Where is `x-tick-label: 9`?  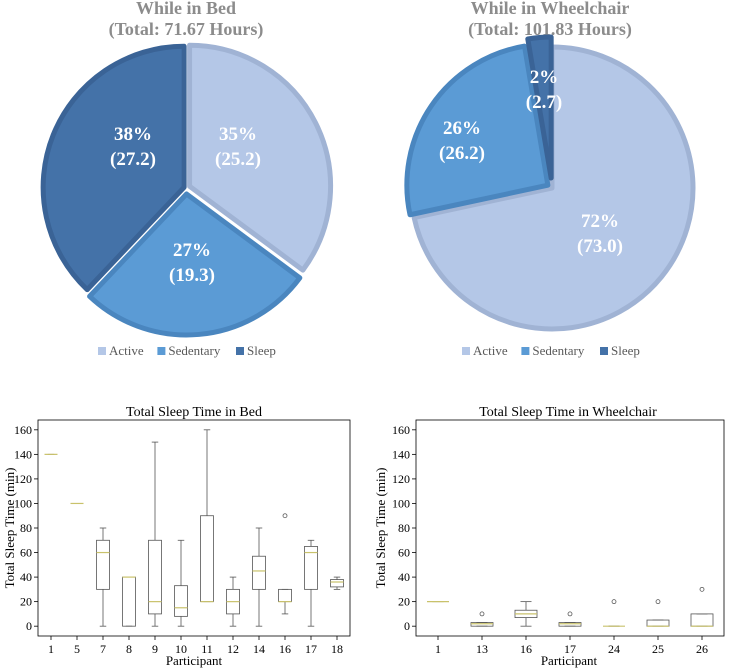
x-tick-label: 9 is located at coordinates (155, 649).